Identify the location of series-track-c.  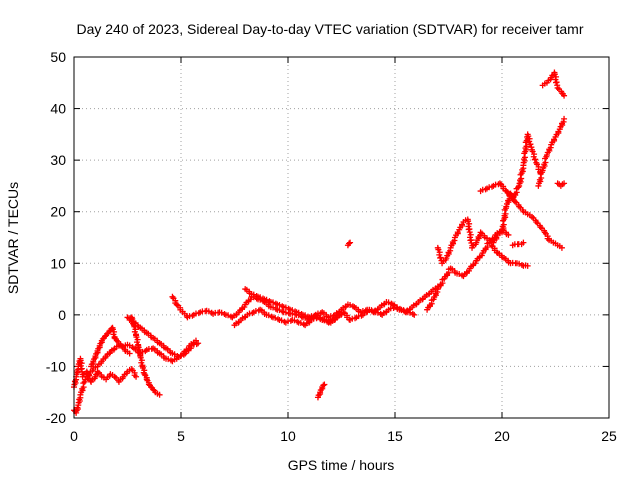
(110, 347).